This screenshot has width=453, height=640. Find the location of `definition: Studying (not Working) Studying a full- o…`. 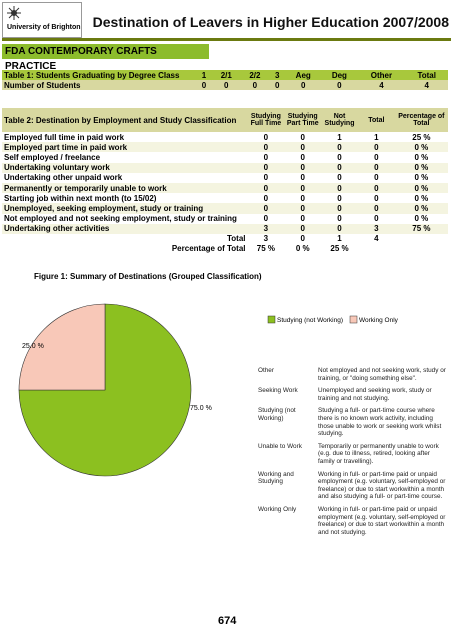

definition: Studying (not Working) Studying a full- o… is located at coordinates (353, 422).